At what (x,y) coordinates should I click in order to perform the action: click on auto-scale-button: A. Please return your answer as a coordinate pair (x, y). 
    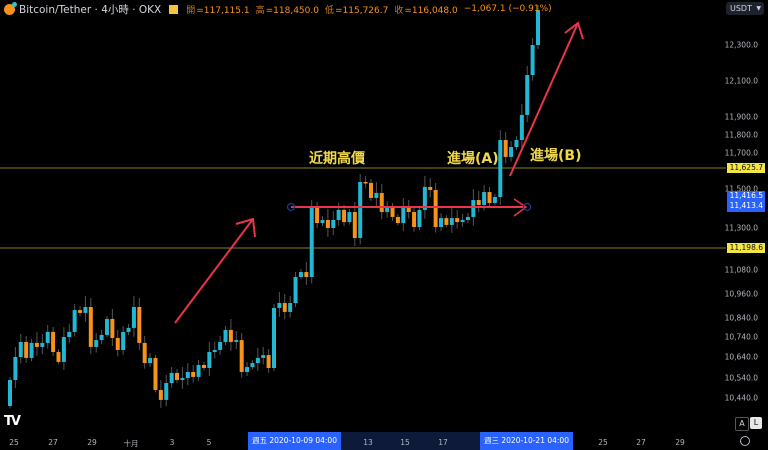
    Looking at the image, I should click on (742, 424).